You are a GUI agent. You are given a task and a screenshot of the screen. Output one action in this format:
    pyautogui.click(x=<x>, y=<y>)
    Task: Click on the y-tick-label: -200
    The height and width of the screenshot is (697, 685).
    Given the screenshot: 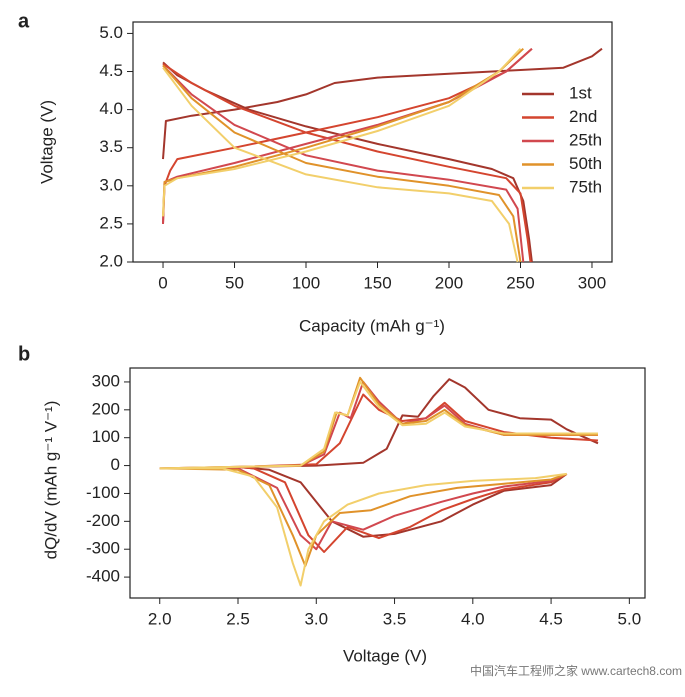 What is the action you would take?
    pyautogui.click(x=103, y=520)
    